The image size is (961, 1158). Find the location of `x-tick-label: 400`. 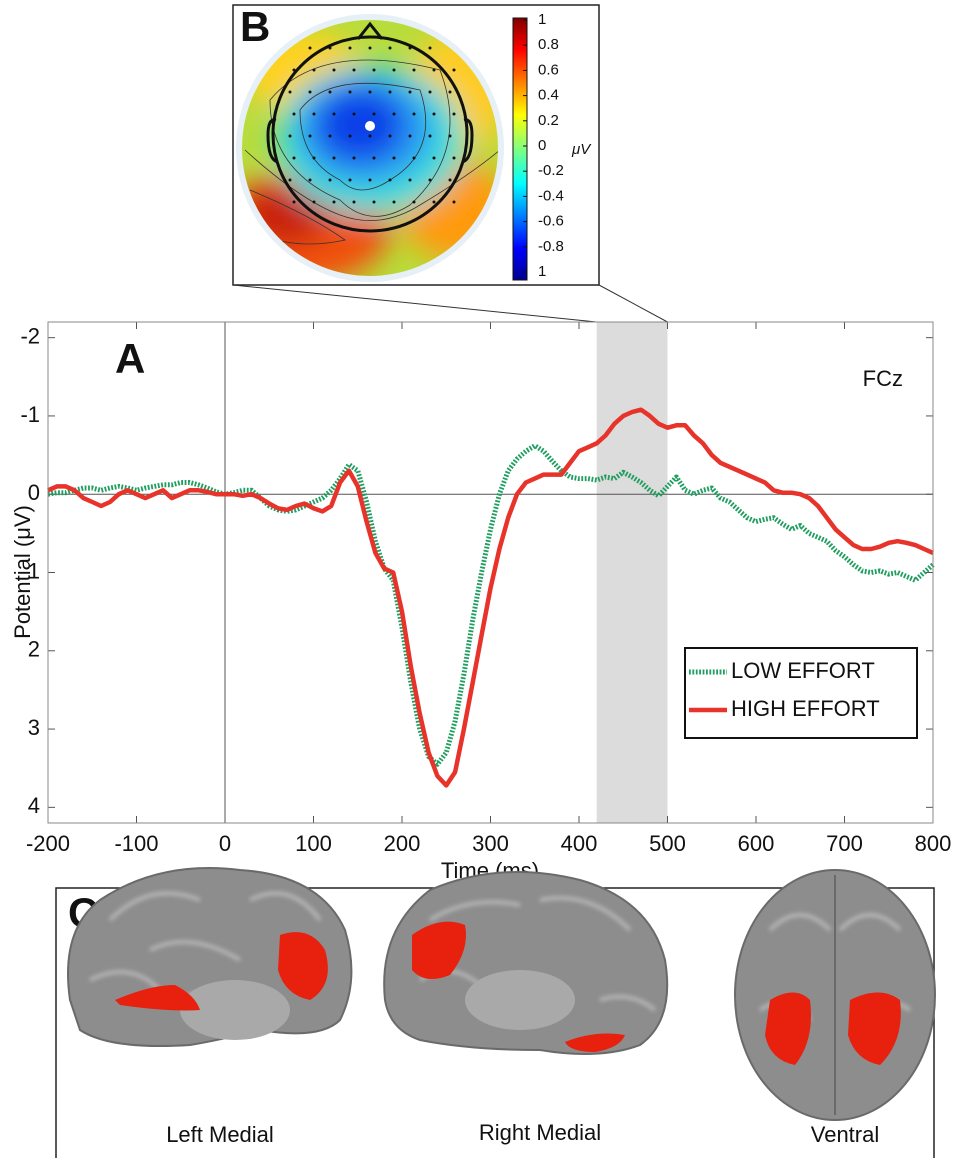

x-tick-label: 400 is located at coordinates (579, 843).